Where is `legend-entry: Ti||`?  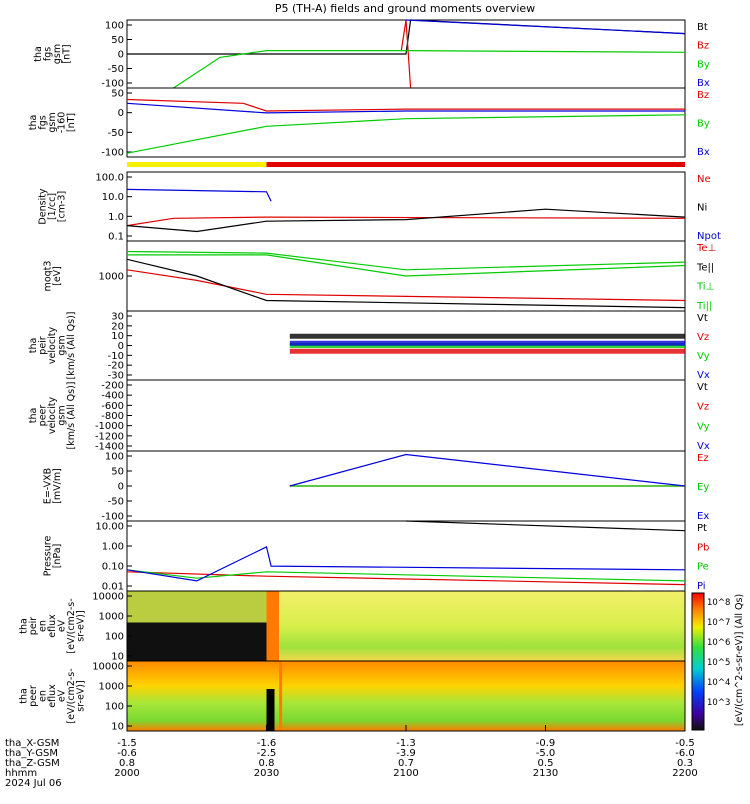 legend-entry: Ti|| is located at coordinates (704, 306).